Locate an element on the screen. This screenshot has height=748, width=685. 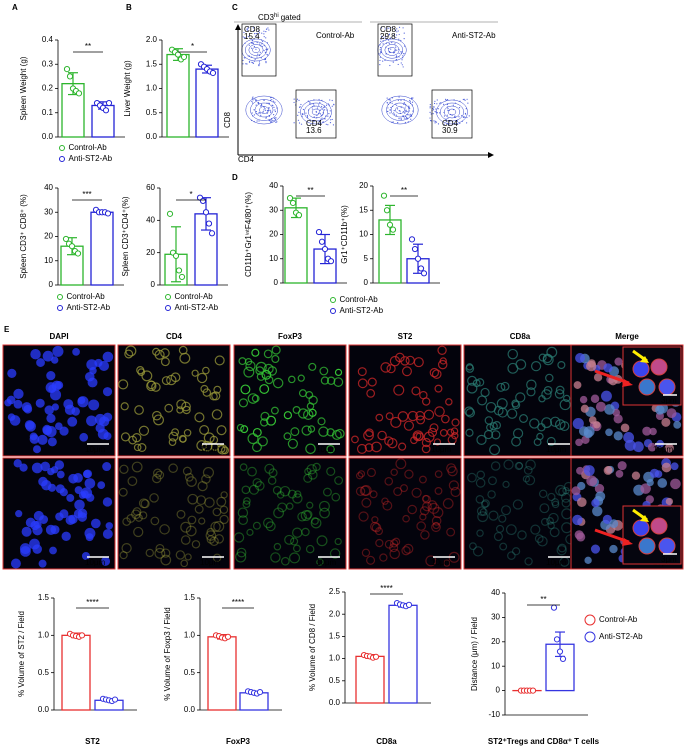
bar is located at coordinates (296, 245).